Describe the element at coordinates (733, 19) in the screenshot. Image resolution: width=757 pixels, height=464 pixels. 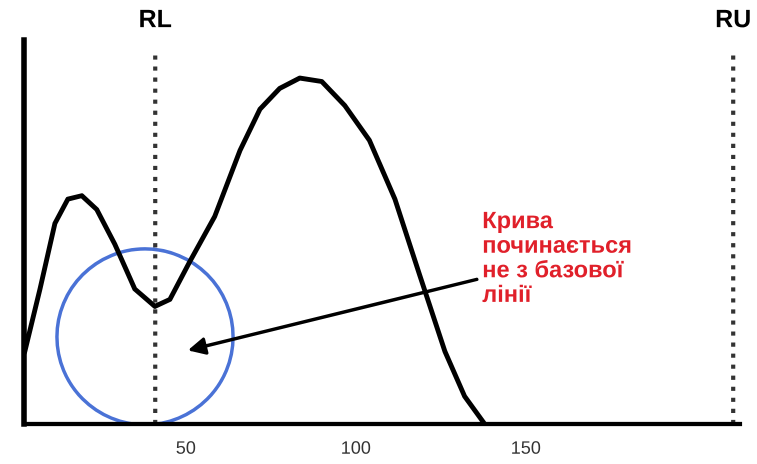
I see `ref-line-label: RU` at that location.